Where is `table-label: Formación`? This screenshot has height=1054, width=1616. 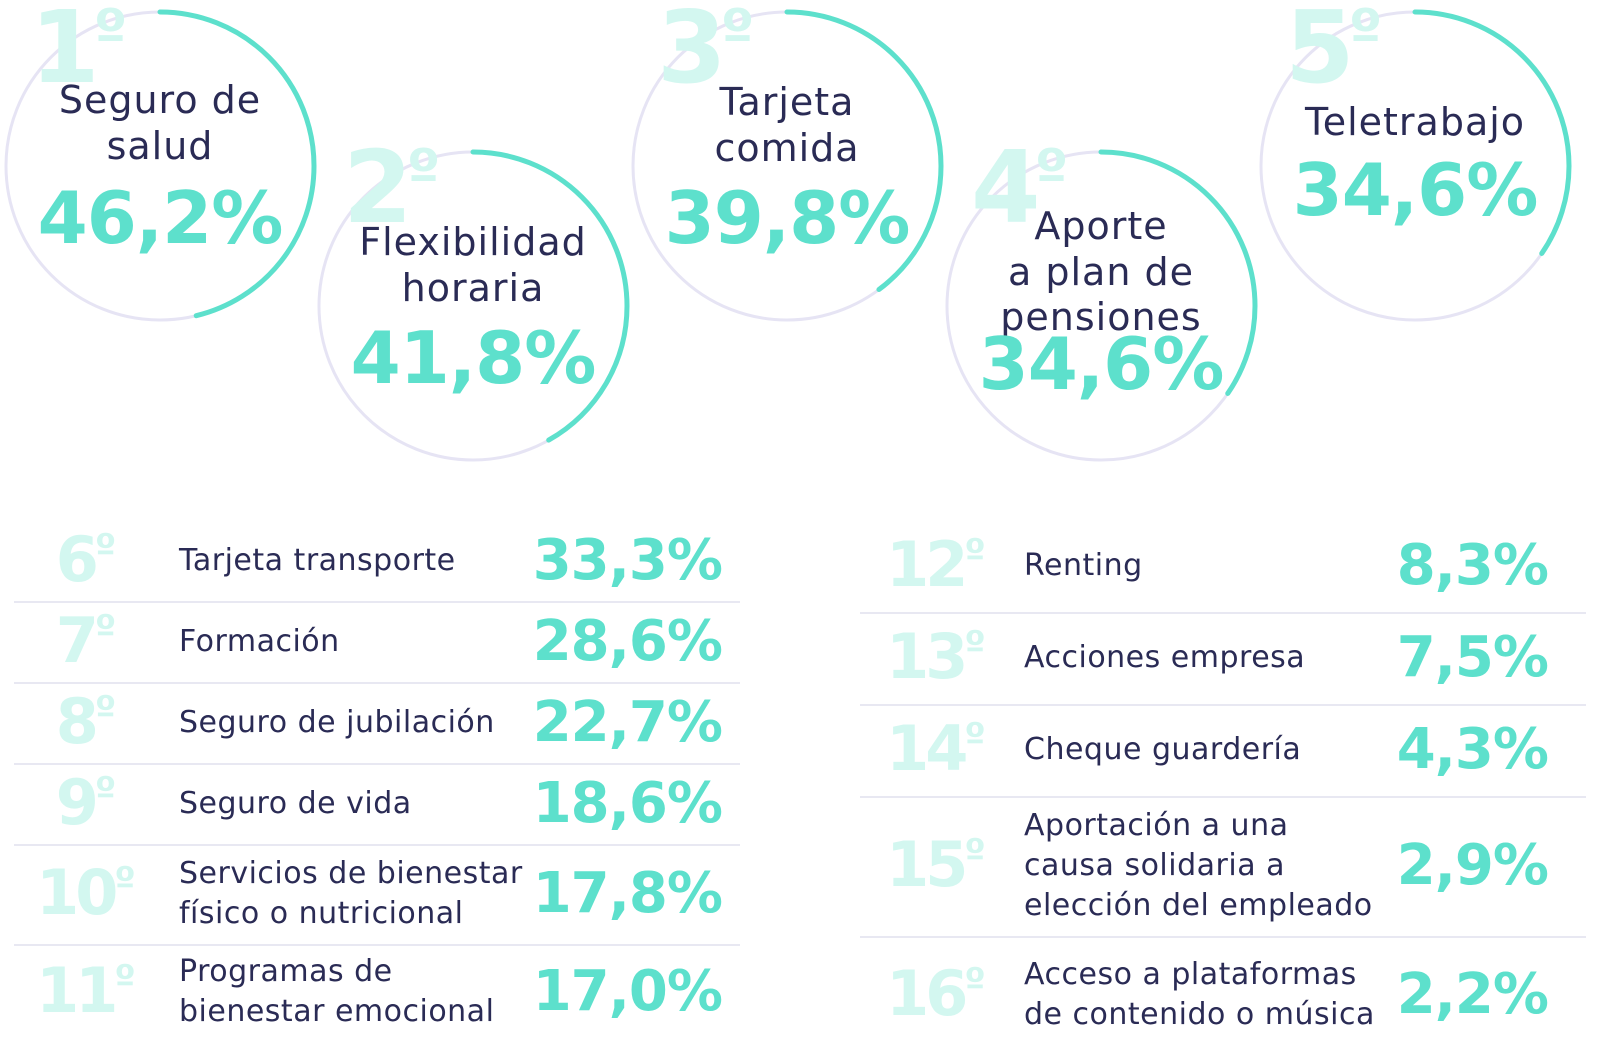
table-label: Formación is located at coordinates (259, 642).